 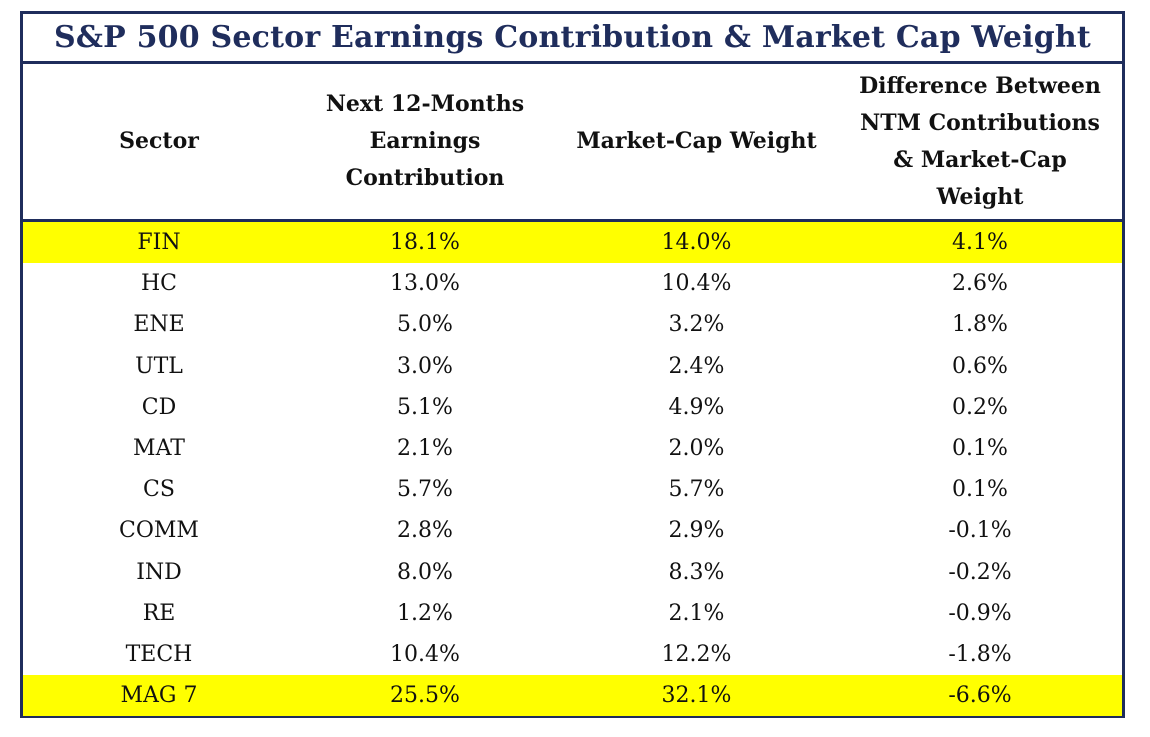 I want to click on cell-sector: IND, so click(x=159, y=572).